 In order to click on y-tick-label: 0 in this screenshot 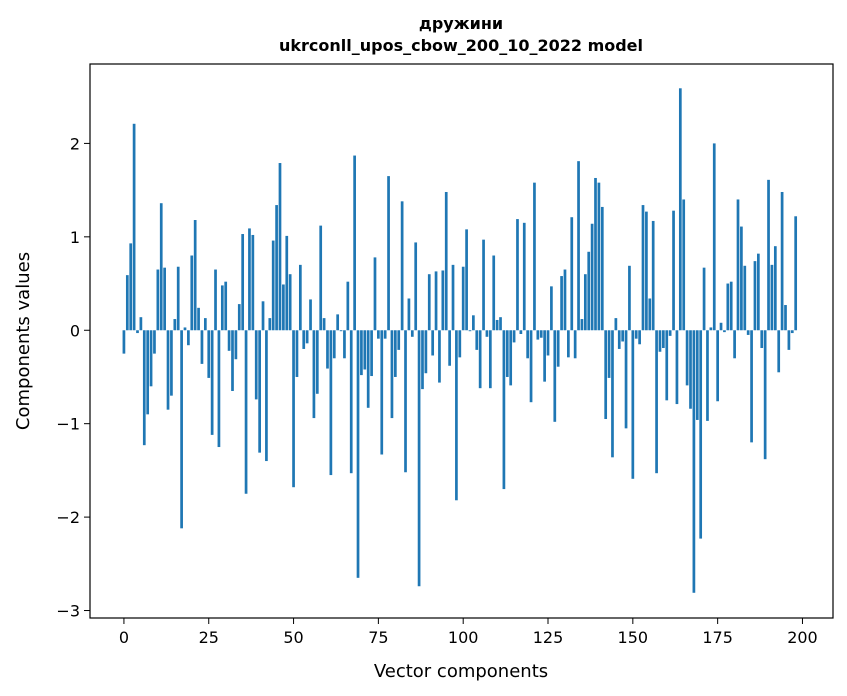, I will do `click(75, 330)`.